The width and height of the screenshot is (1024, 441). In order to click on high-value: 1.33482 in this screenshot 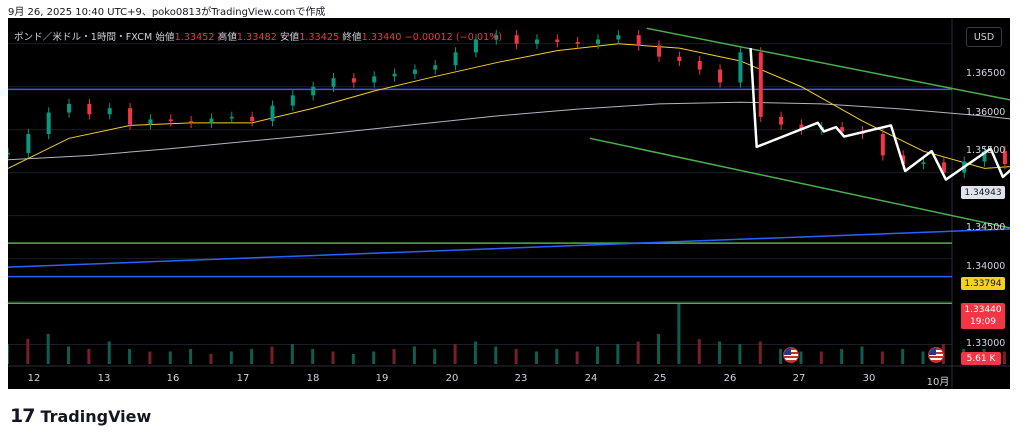, I will do `click(256, 37)`.